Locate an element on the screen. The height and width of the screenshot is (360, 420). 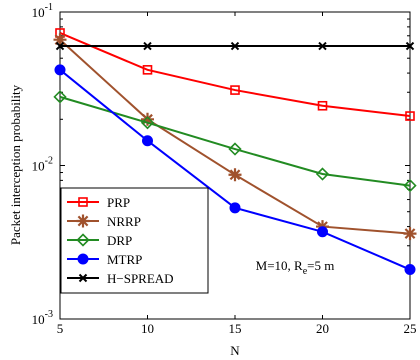
y-tick-label: 10⁻² is located at coordinates (42, 165).